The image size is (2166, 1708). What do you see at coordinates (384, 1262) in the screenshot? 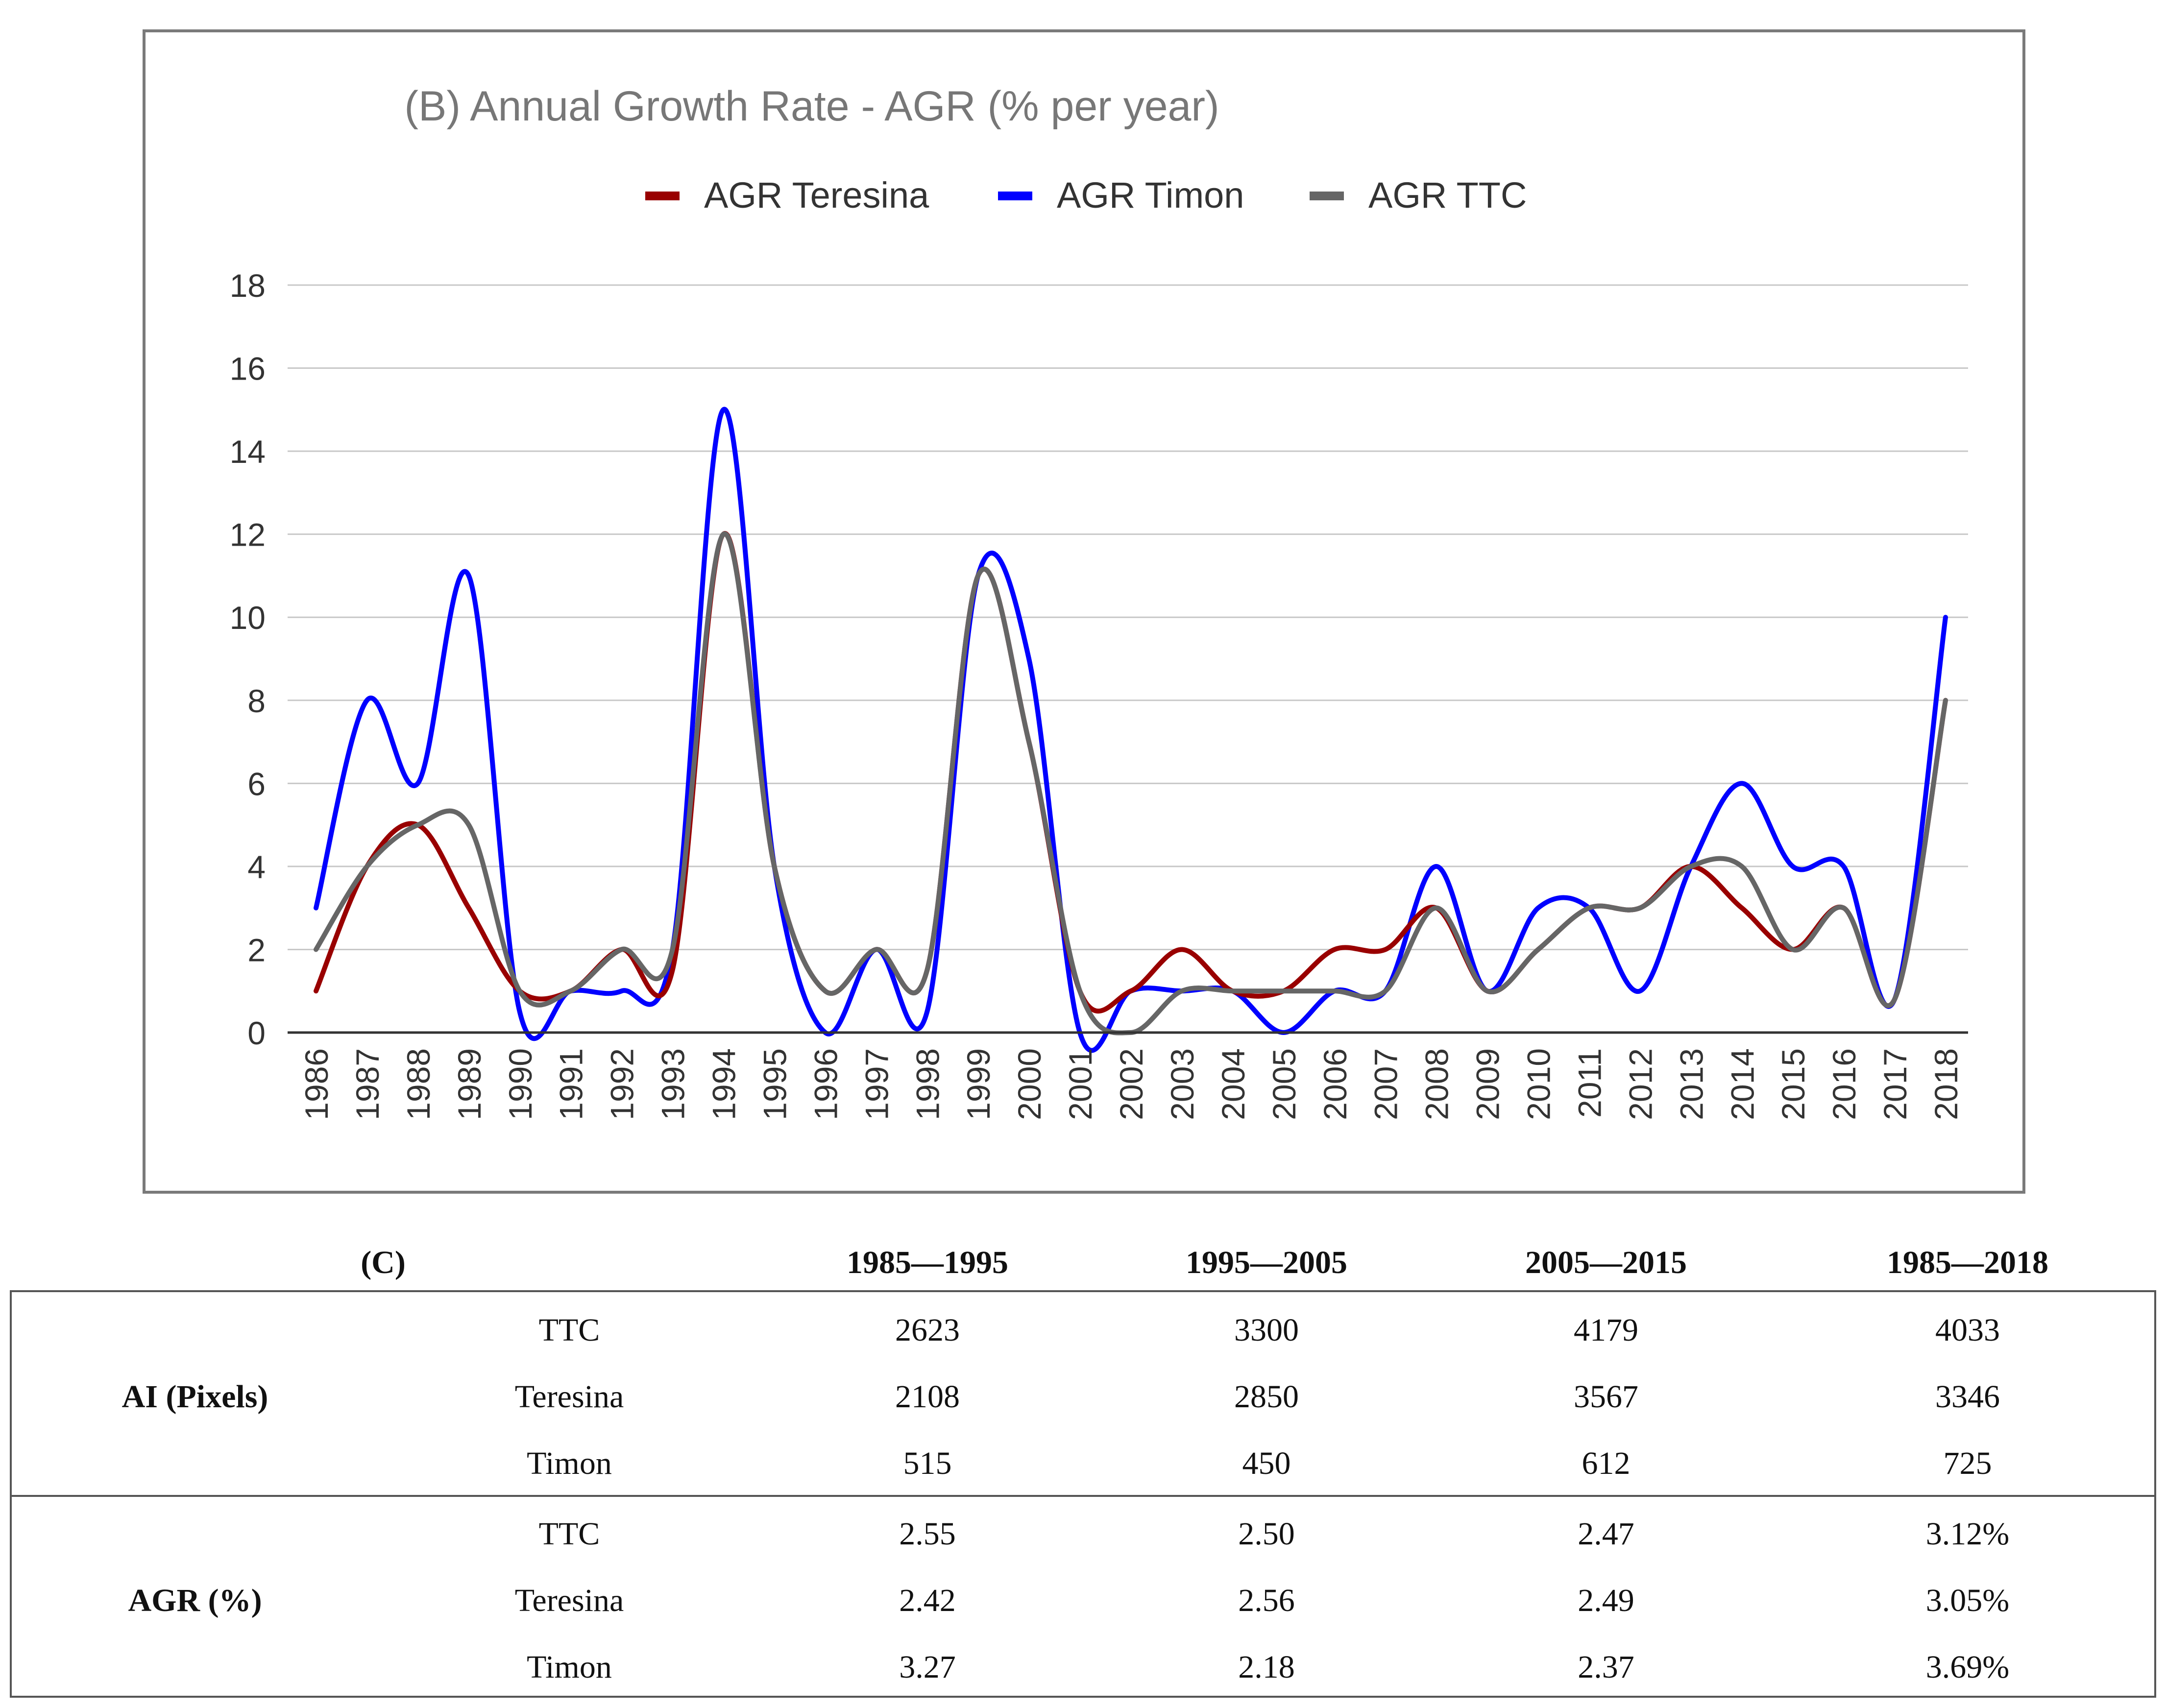
I see `table-label: (C)` at bounding box center [384, 1262].